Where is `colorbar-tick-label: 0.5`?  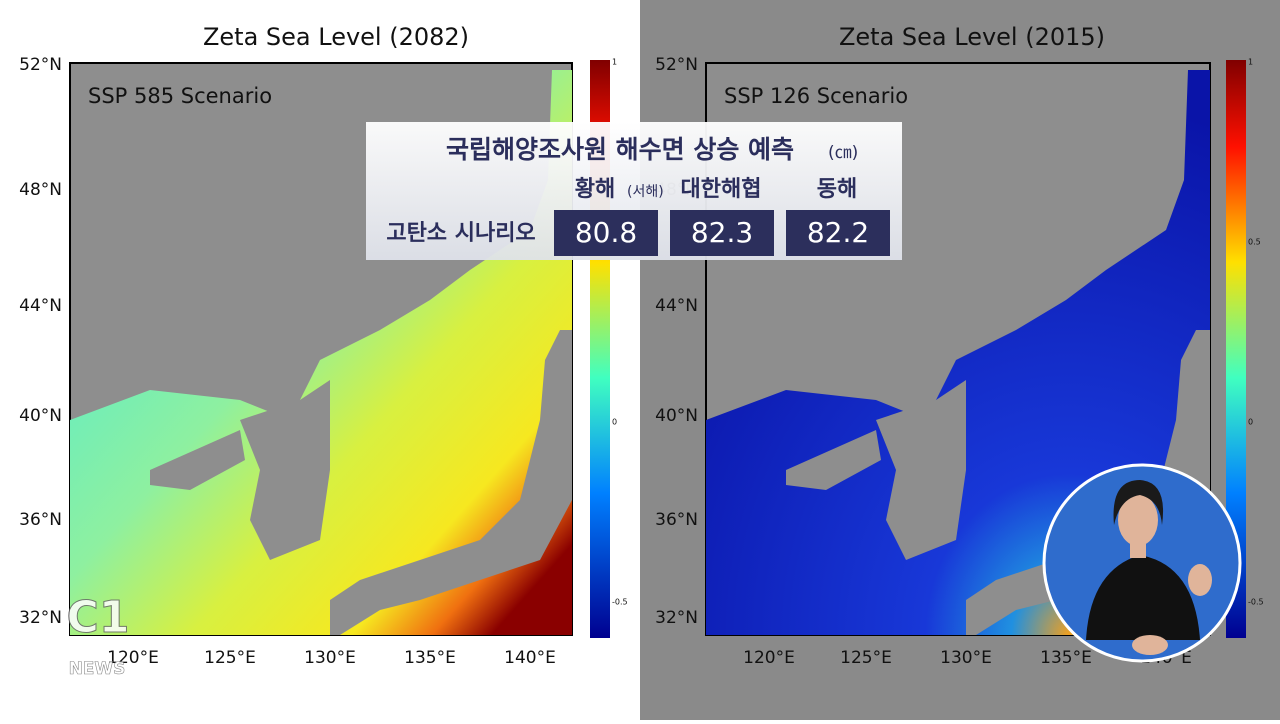
colorbar-tick-label: 0.5 is located at coordinates (1254, 242).